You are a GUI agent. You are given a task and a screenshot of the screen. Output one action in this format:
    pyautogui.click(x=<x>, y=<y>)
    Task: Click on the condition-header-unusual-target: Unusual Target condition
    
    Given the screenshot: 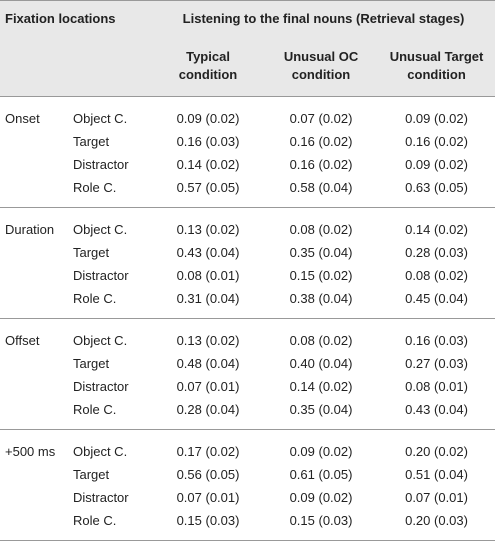 What is the action you would take?
    pyautogui.click(x=436, y=66)
    